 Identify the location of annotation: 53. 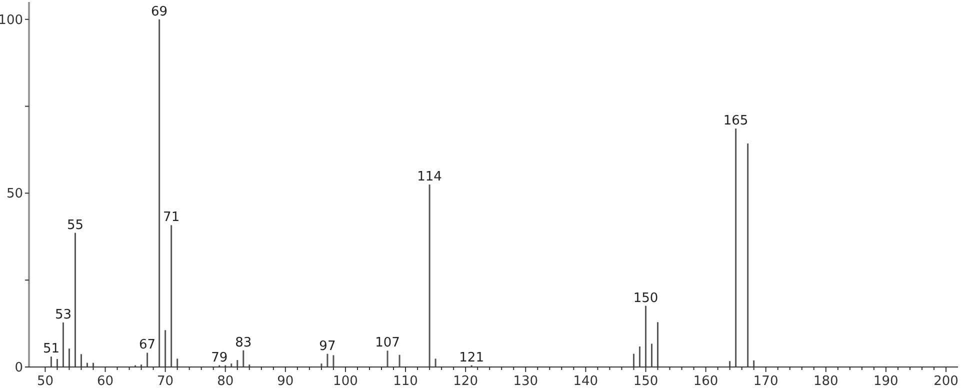
(63, 315).